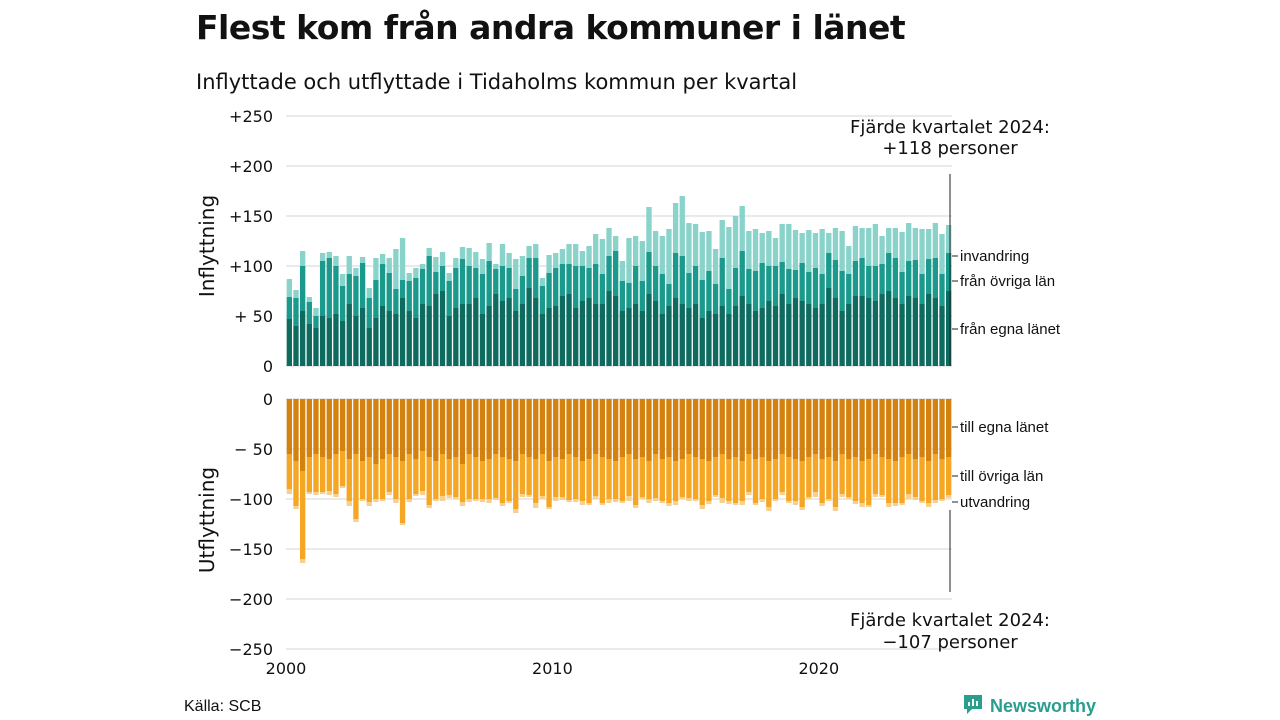 Image resolution: width=1280 pixels, height=720 pixels. I want to click on y-ticks-bottom: 0 − 50 −100 −150 −200 −250, so click(251, 524).